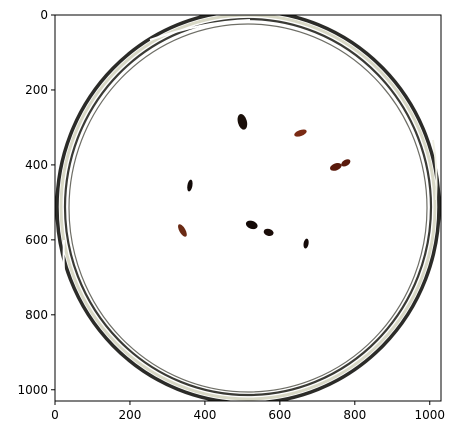 The image size is (458, 434). What do you see at coordinates (36, 315) in the screenshot?
I see `y-tick-label: 800` at bounding box center [36, 315].